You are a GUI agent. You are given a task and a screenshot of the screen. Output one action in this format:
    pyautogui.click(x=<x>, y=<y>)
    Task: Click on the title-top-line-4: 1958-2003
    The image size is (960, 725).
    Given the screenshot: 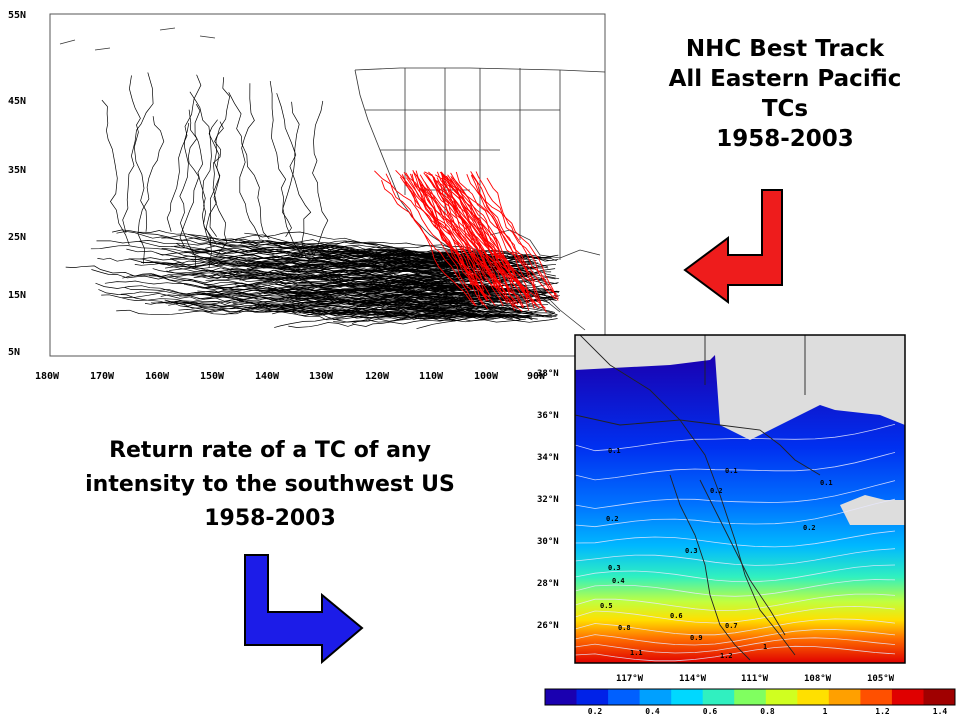 What is the action you would take?
    pyautogui.click(x=785, y=139)
    